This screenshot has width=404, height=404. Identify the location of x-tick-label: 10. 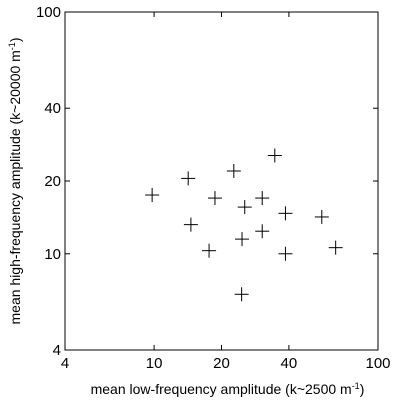
(154, 363).